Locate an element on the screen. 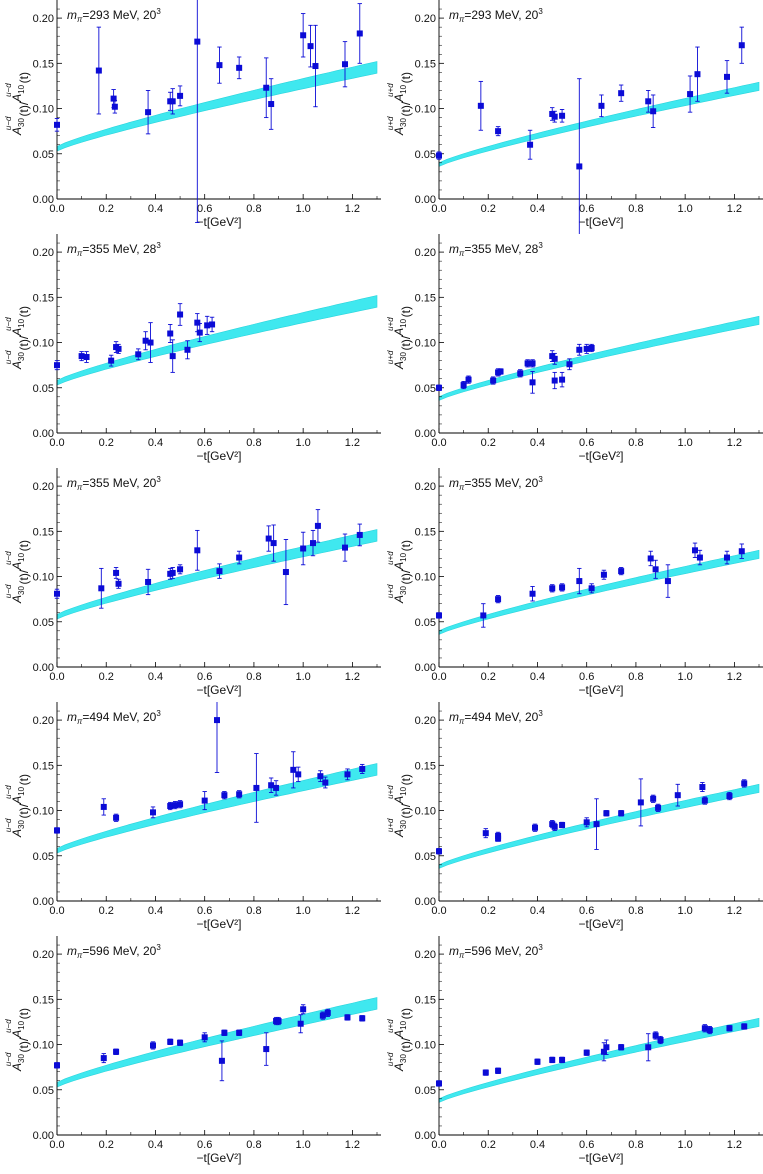 The image size is (763, 1174). x-tick-label: 0.0 is located at coordinates (56, 443).